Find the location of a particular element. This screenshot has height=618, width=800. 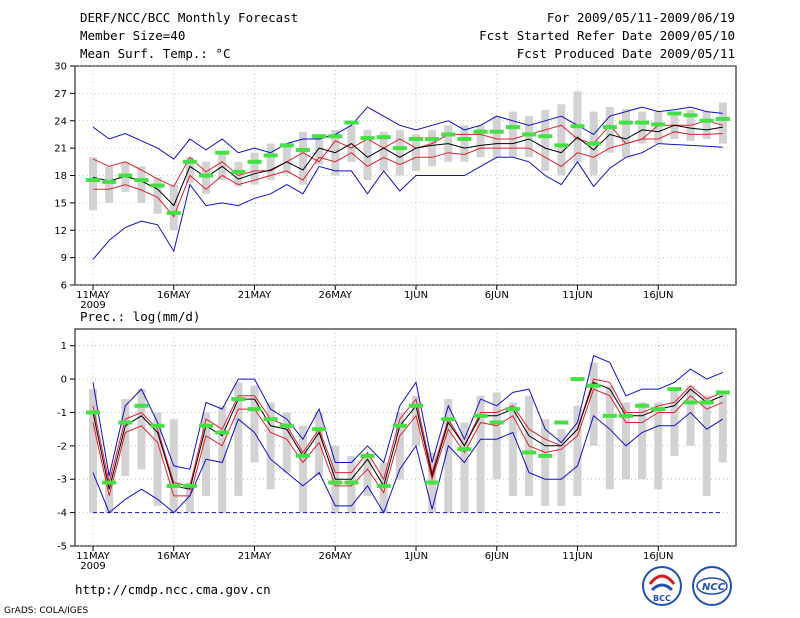

footer-url: http://cmdp.ncc.cma.gov.cn is located at coordinates (173, 589).